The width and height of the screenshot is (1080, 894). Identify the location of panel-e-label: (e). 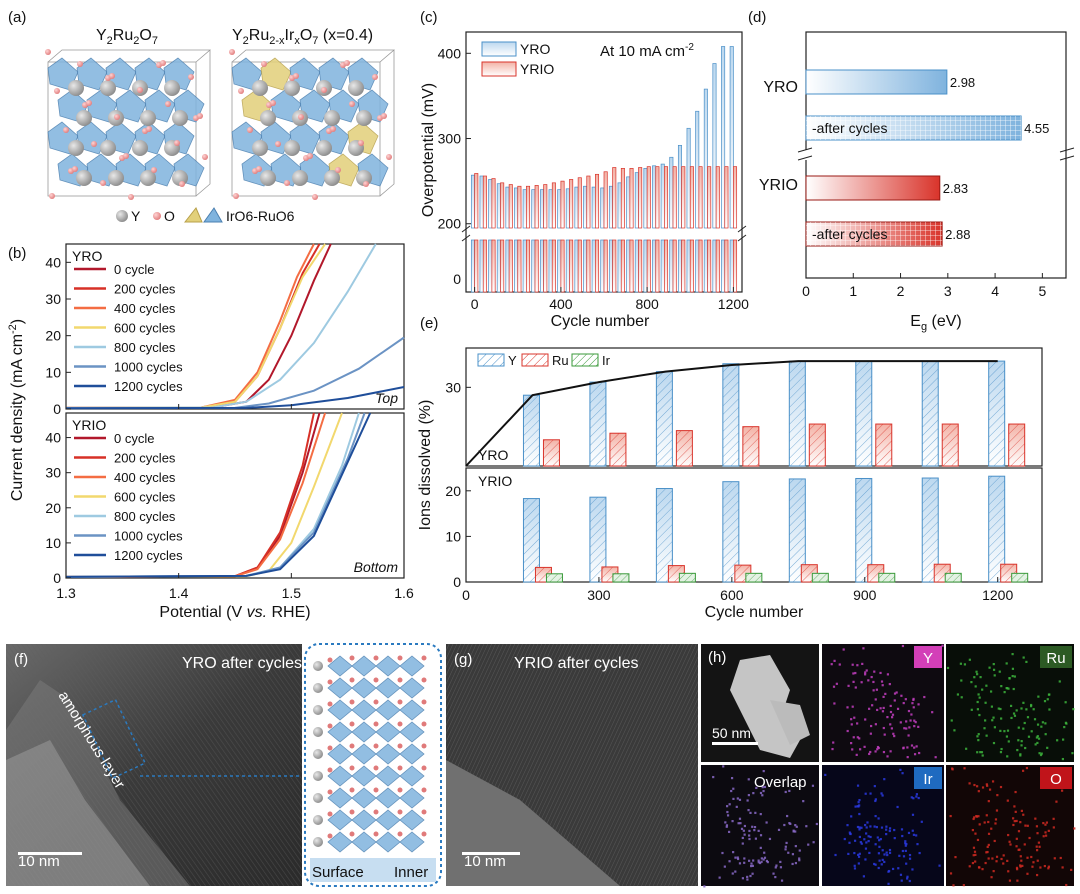
(429, 323).